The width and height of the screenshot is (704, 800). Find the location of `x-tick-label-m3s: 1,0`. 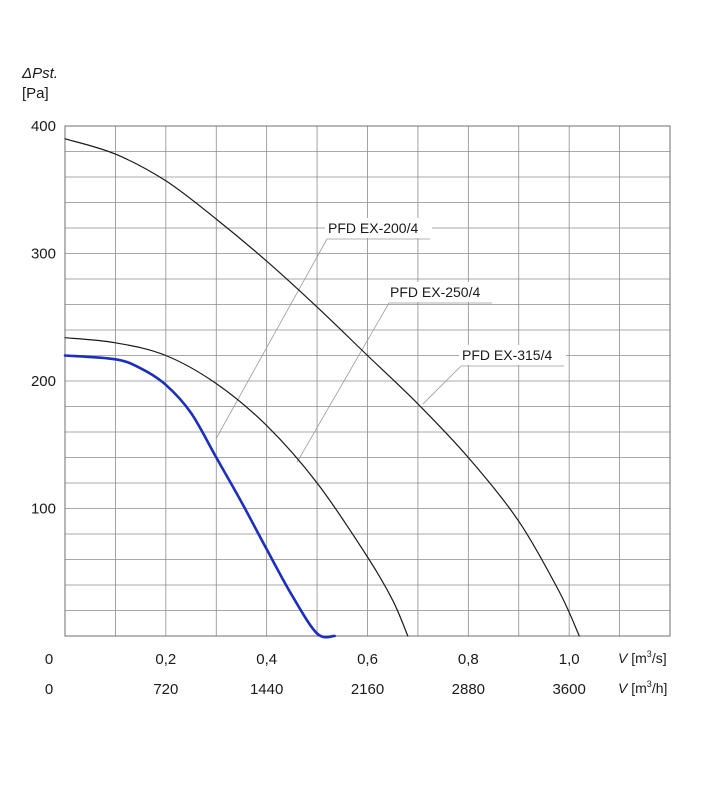

x-tick-label-m3s: 1,0 is located at coordinates (569, 659).